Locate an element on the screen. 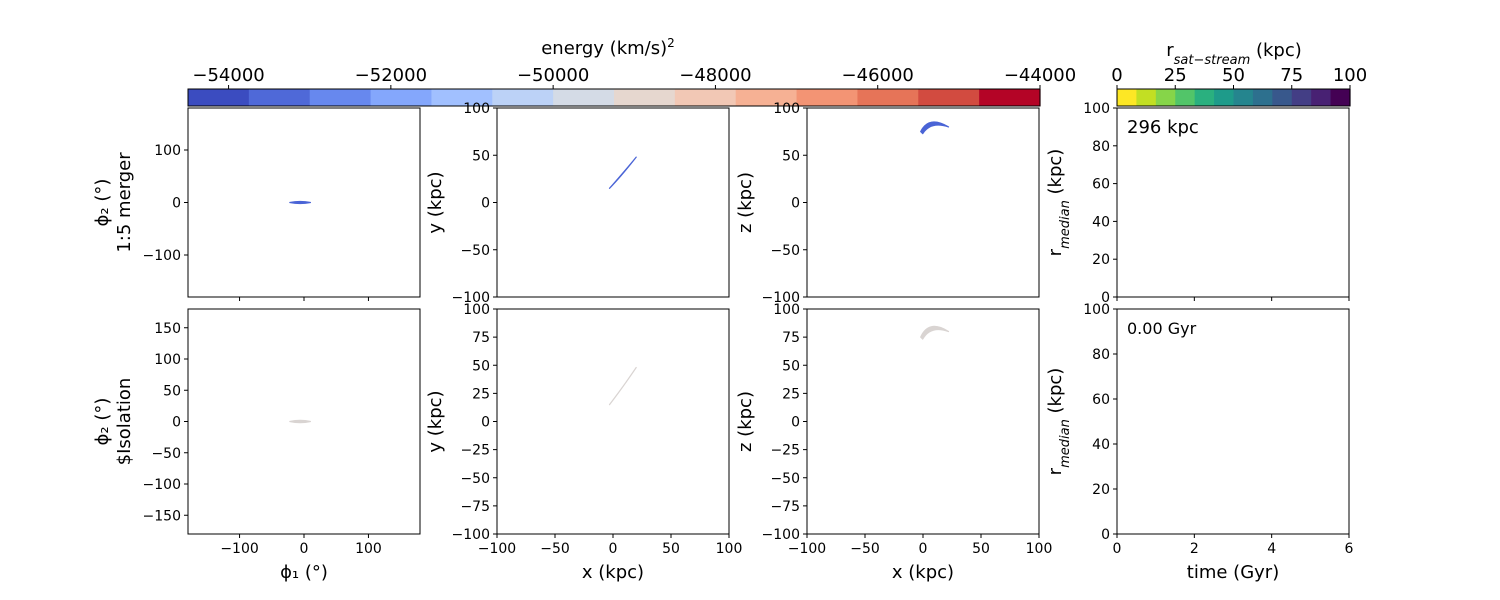 The height and width of the screenshot is (600, 1500). energy-colorbar-tick-label: −54000 is located at coordinates (228, 75).